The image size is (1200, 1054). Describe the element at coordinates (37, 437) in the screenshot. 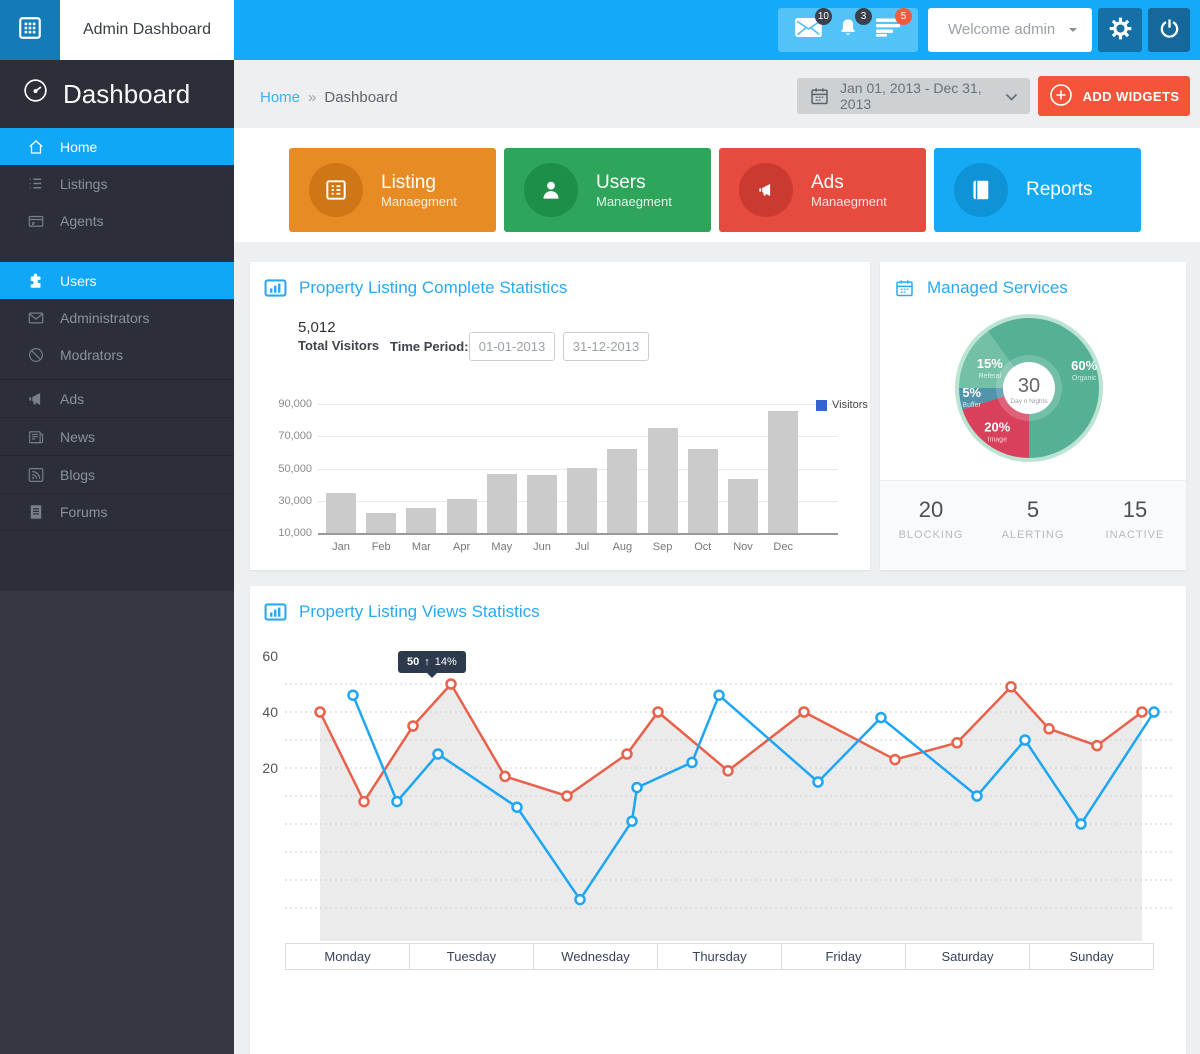

I see `newspaper-icon` at that location.